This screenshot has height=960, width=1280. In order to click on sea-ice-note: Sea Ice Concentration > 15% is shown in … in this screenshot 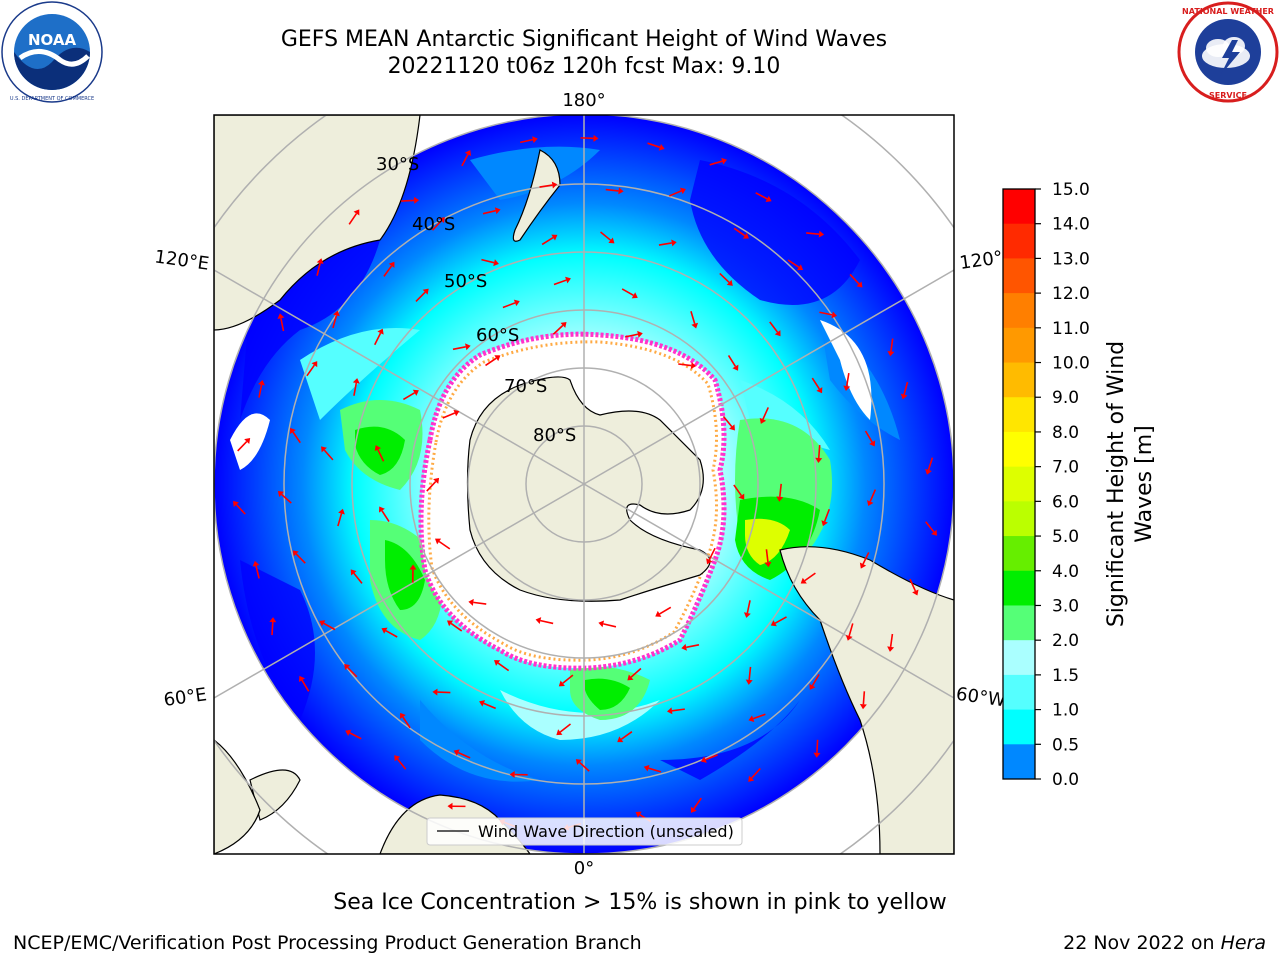, I will do `click(640, 902)`.